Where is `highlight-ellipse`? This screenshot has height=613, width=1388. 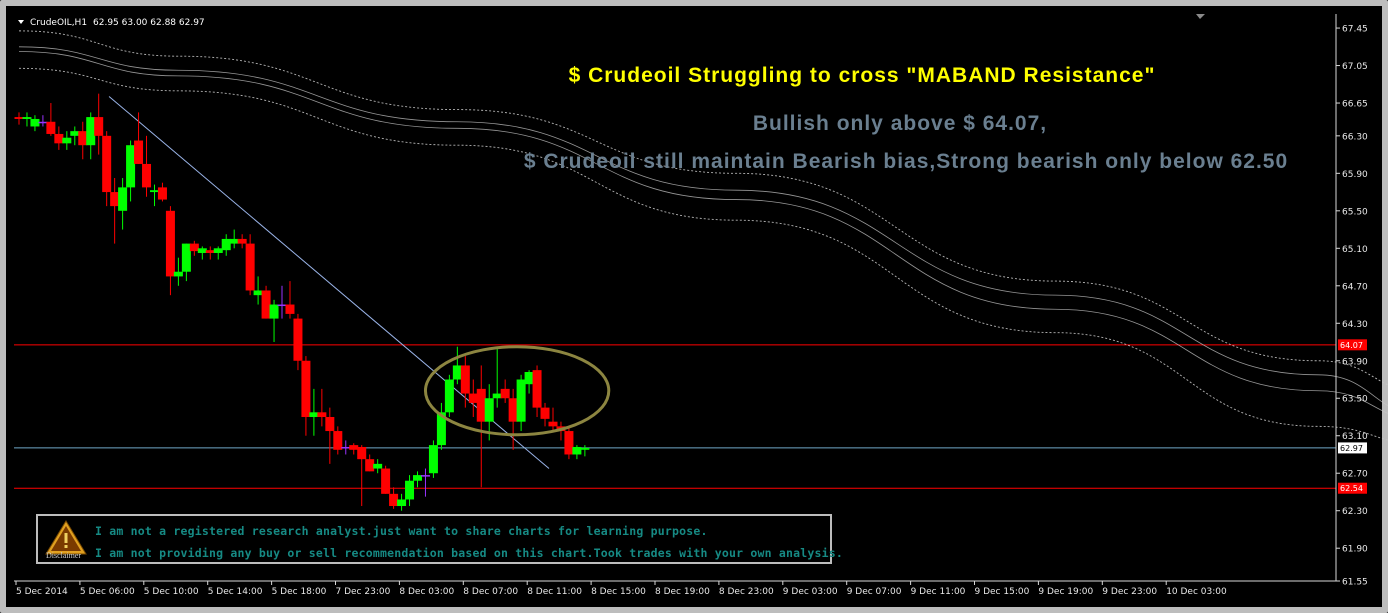
highlight-ellipse is located at coordinates (517, 391).